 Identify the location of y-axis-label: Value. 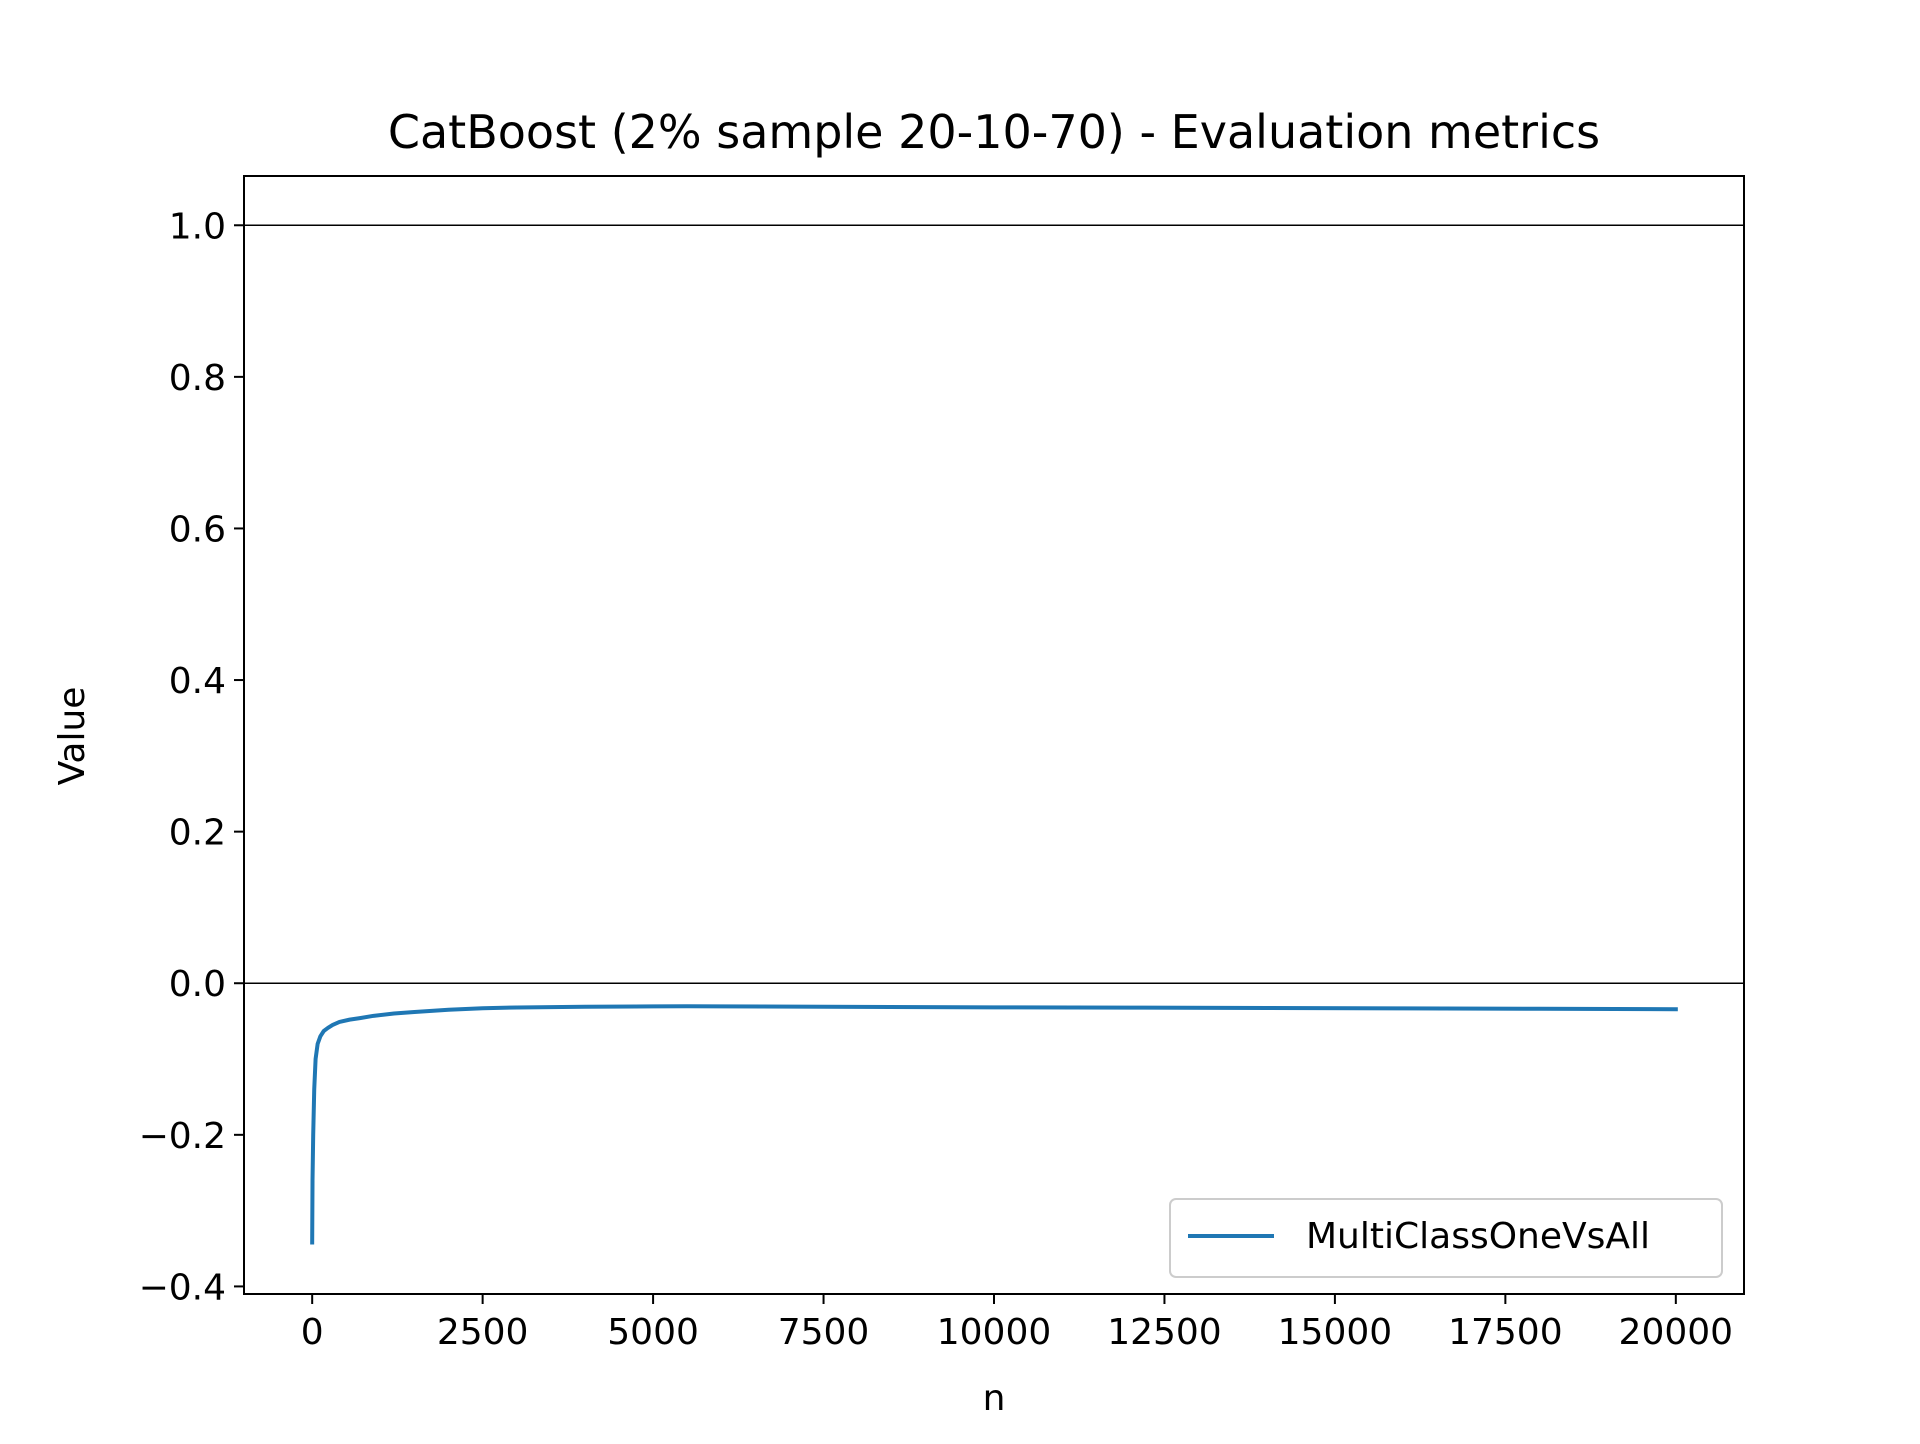
(72, 736).